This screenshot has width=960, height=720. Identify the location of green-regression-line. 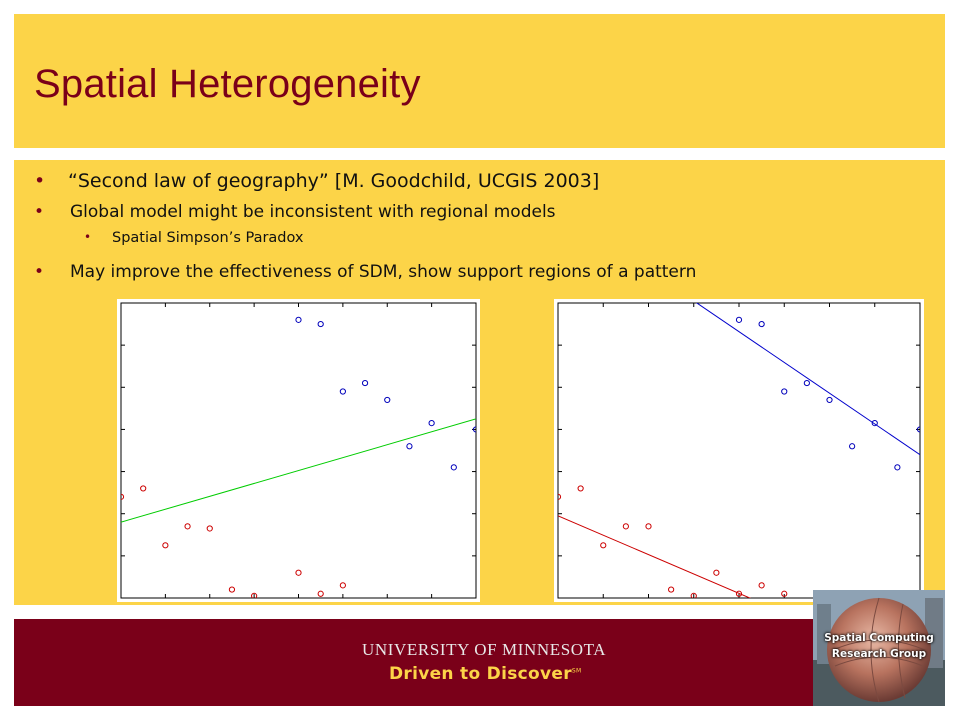
(298, 470).